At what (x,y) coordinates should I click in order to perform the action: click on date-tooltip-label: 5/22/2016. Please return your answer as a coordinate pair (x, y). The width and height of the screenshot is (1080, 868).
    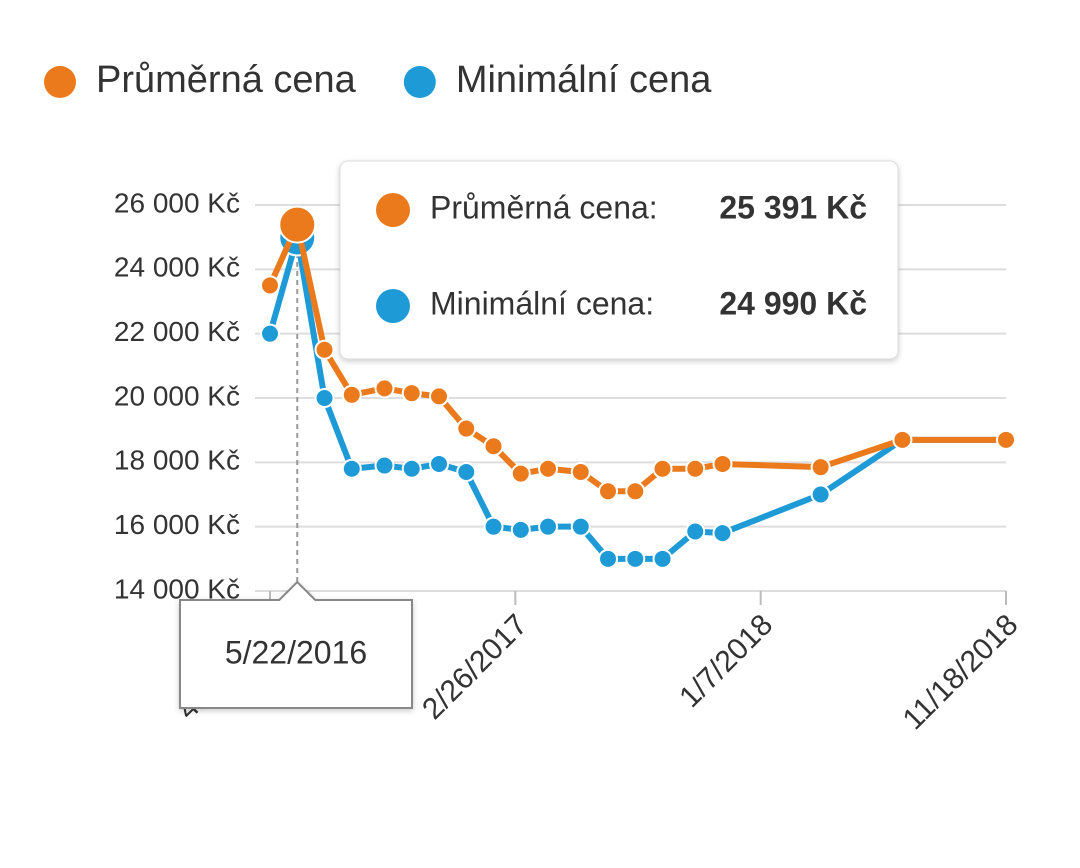
    Looking at the image, I should click on (296, 652).